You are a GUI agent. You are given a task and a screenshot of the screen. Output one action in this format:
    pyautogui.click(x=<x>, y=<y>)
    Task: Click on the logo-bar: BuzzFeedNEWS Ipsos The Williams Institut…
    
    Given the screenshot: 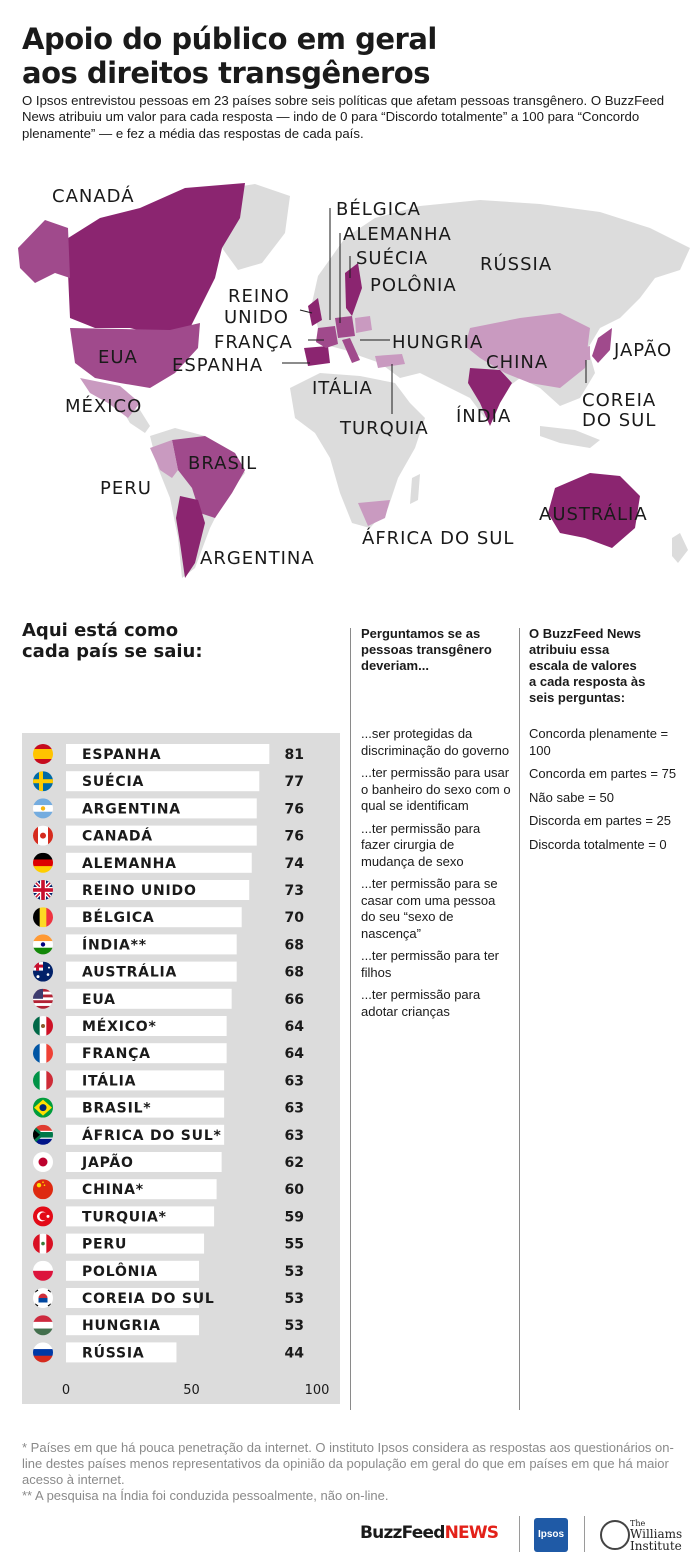 What is the action you would take?
    pyautogui.click(x=350, y=1536)
    